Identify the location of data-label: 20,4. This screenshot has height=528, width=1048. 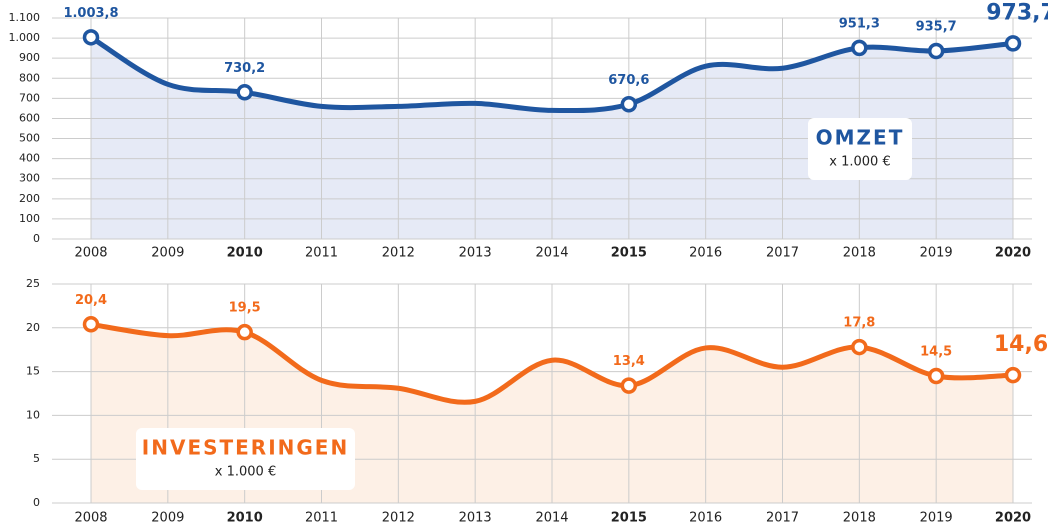
(91, 300).